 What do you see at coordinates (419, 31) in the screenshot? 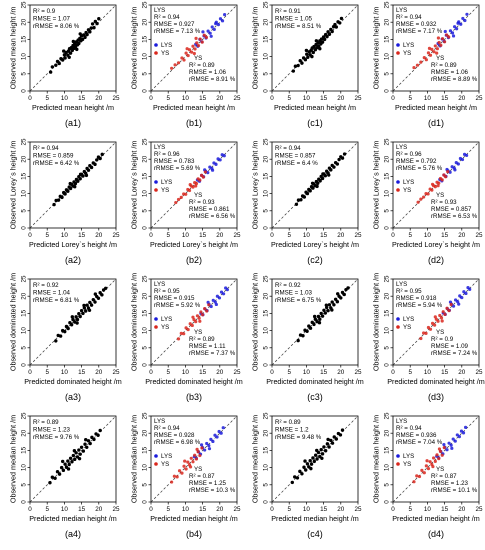
I see `lys-rrmse-text: rRMSE = 7.17 %` at bounding box center [419, 31].